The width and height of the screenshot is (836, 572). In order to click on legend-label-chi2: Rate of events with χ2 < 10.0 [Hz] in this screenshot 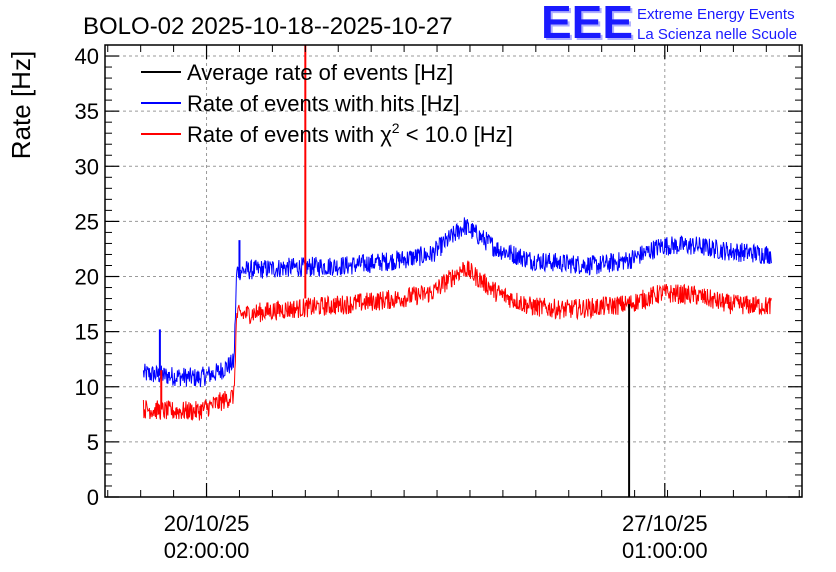, I will do `click(350, 133)`.